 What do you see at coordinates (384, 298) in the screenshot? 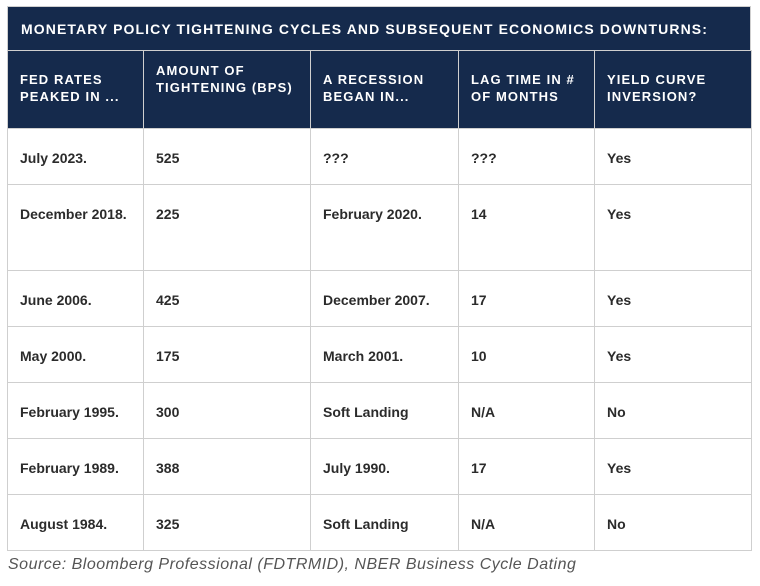
I see `cell-recession-began: December 2007.` at bounding box center [384, 298].